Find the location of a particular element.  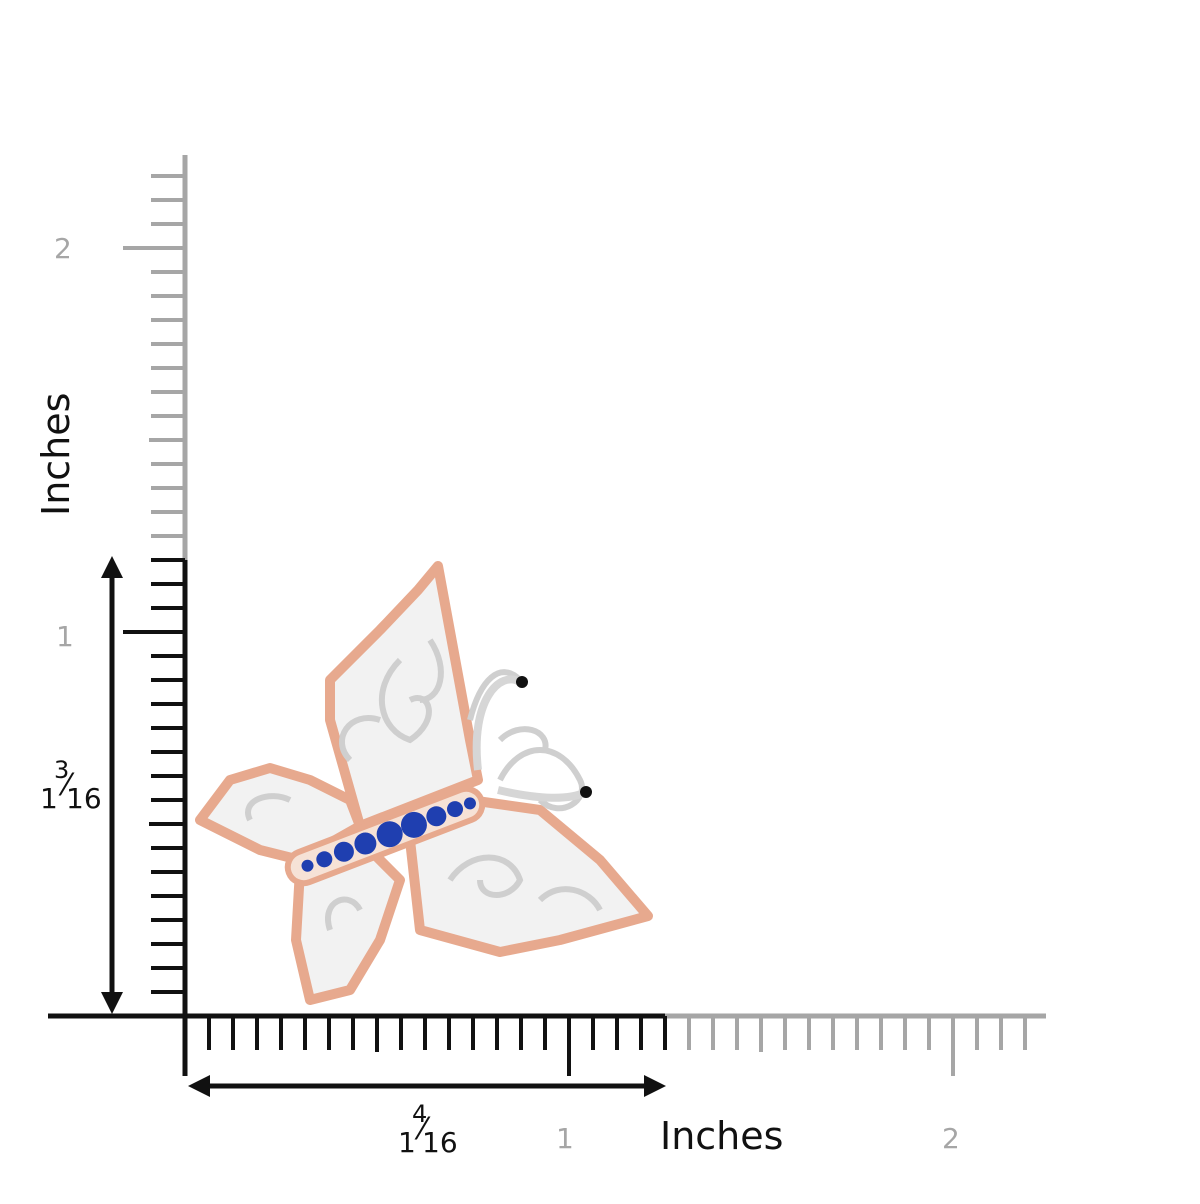

x-axis-unit-label: Inches is located at coordinates (722, 1136).